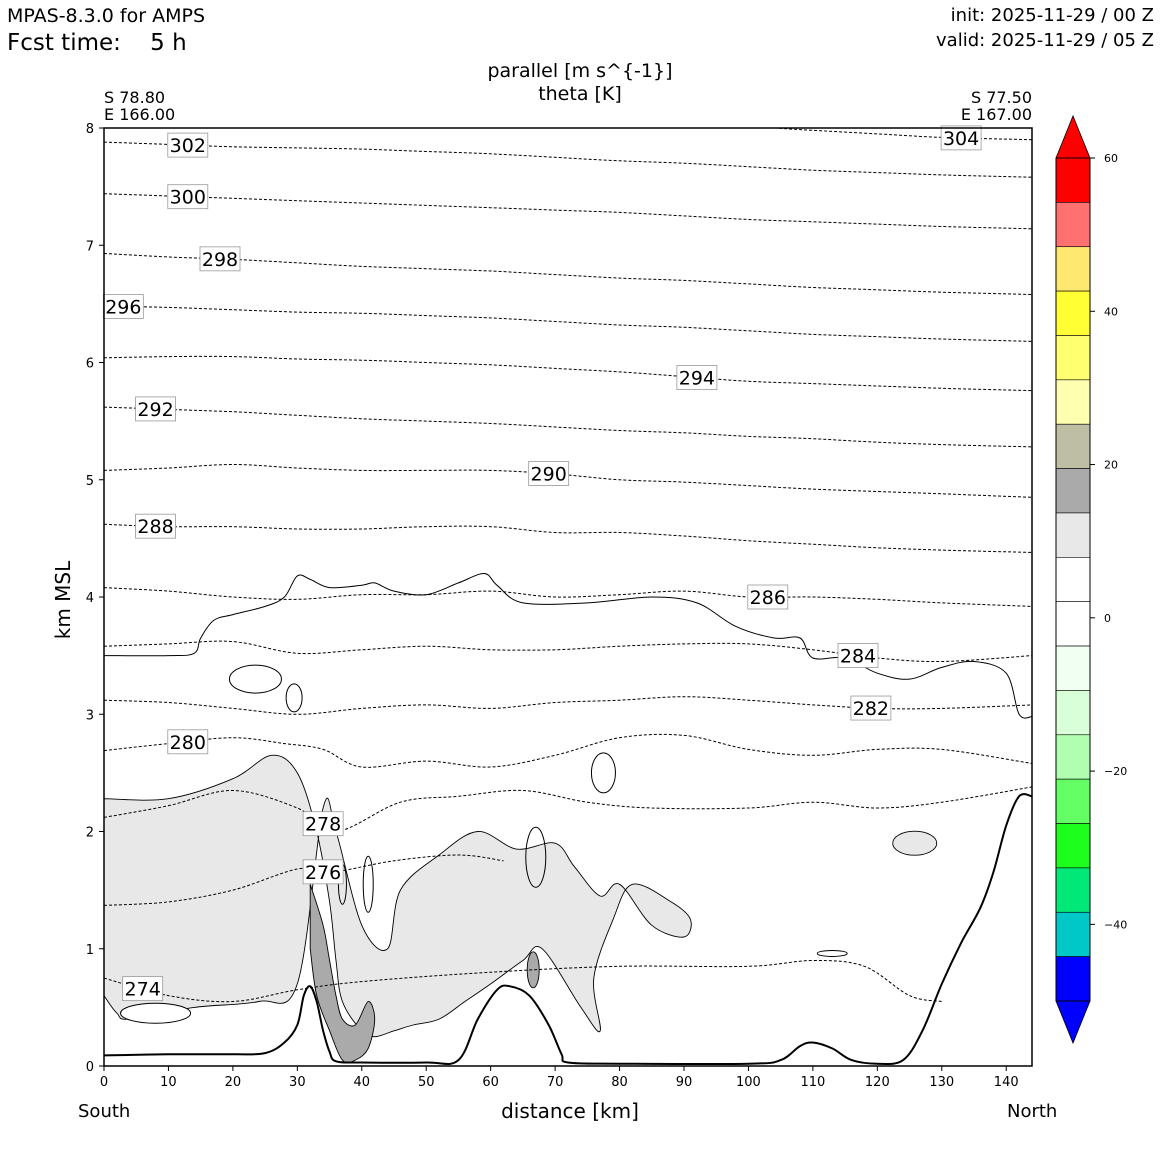  What do you see at coordinates (996, 114) in the screenshot?
I see `right-lon: E 167.00` at bounding box center [996, 114].